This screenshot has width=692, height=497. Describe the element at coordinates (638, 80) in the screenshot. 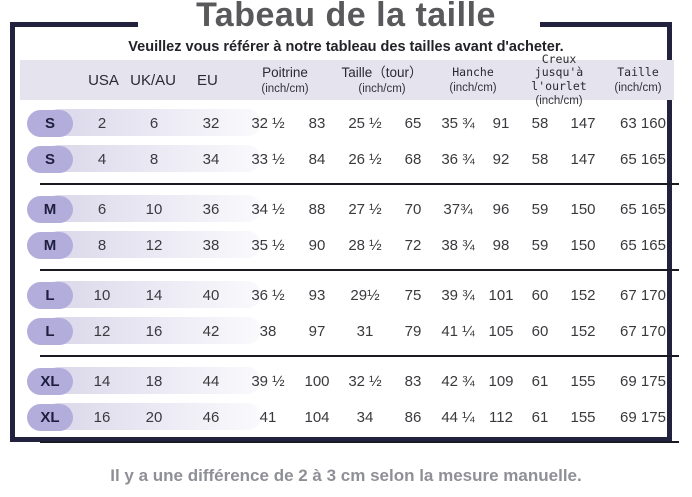

I see `column-header-taille: Taille (inch/cm)` at that location.